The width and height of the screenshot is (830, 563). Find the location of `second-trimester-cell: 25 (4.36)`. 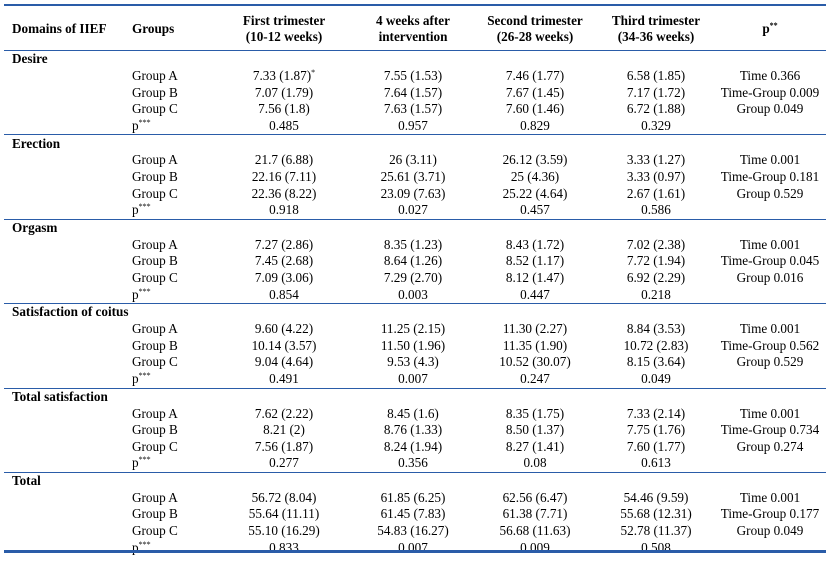

second-trimester-cell: 25 (4.36) is located at coordinates (535, 176).